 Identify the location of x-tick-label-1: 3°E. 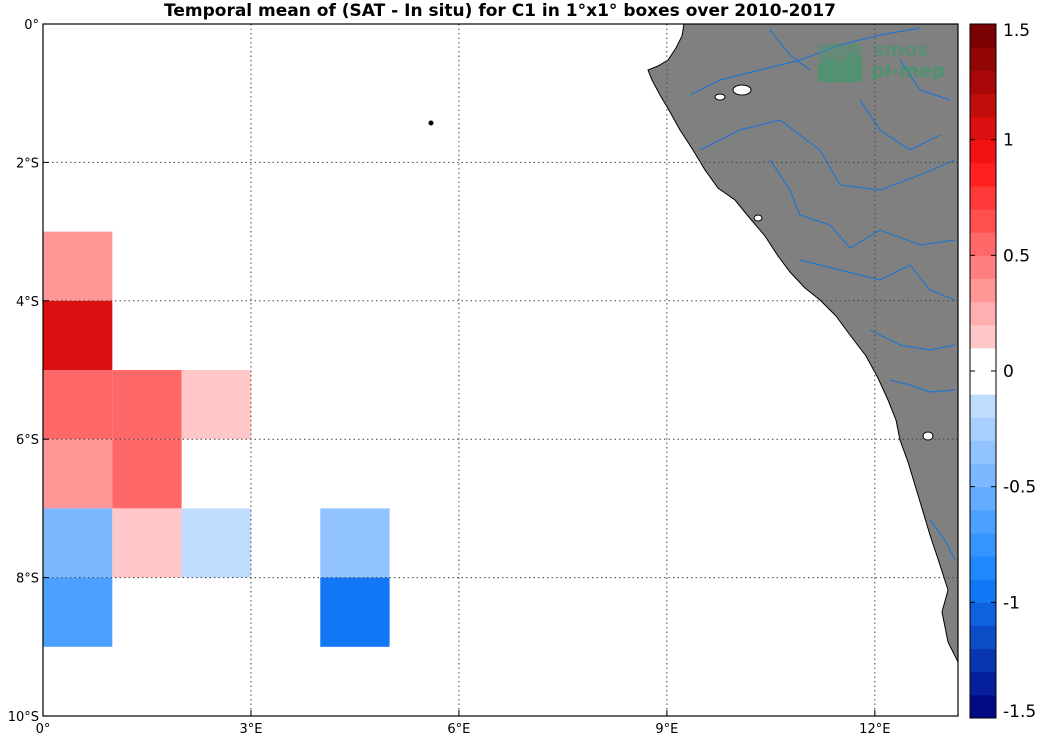
(250, 729).